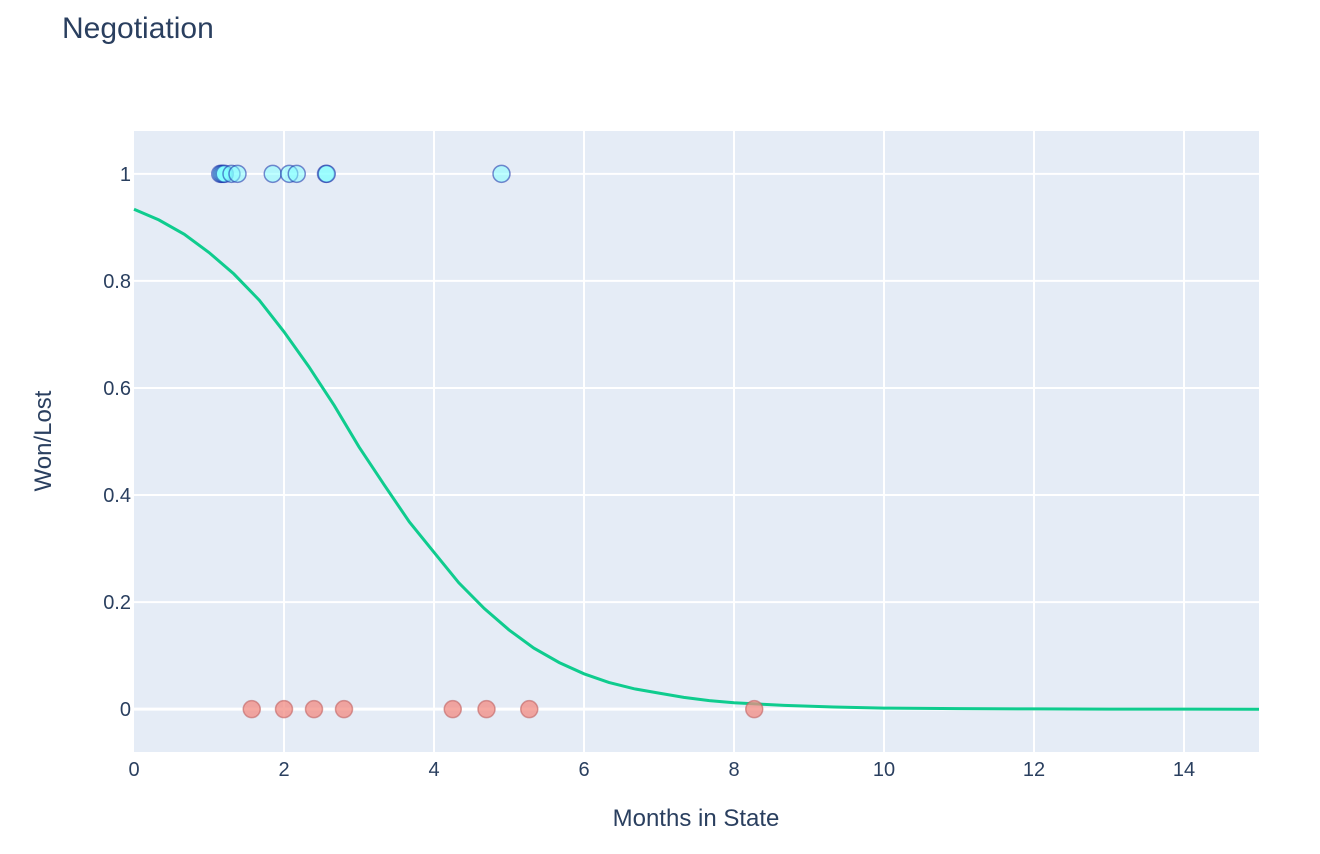 The width and height of the screenshot is (1320, 854). Describe the element at coordinates (696, 818) in the screenshot. I see `x-axis-title: Months in State` at that location.